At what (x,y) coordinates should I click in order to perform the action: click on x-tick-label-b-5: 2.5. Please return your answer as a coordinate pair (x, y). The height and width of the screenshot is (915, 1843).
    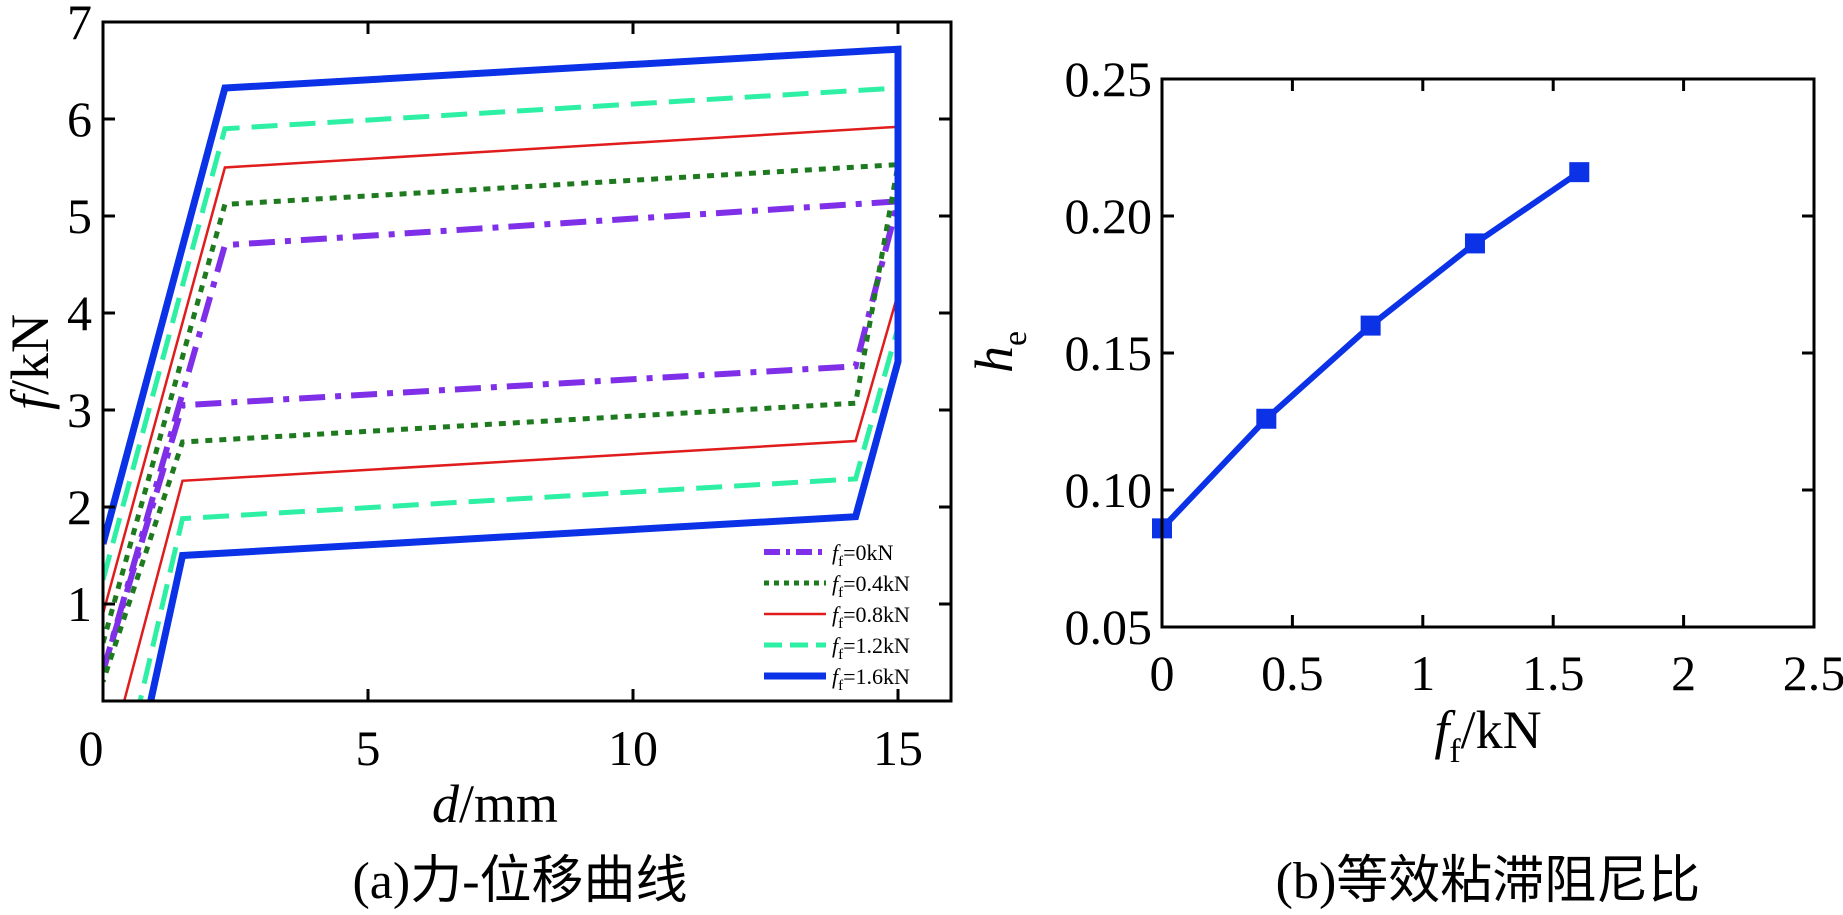
    Looking at the image, I should click on (1813, 673).